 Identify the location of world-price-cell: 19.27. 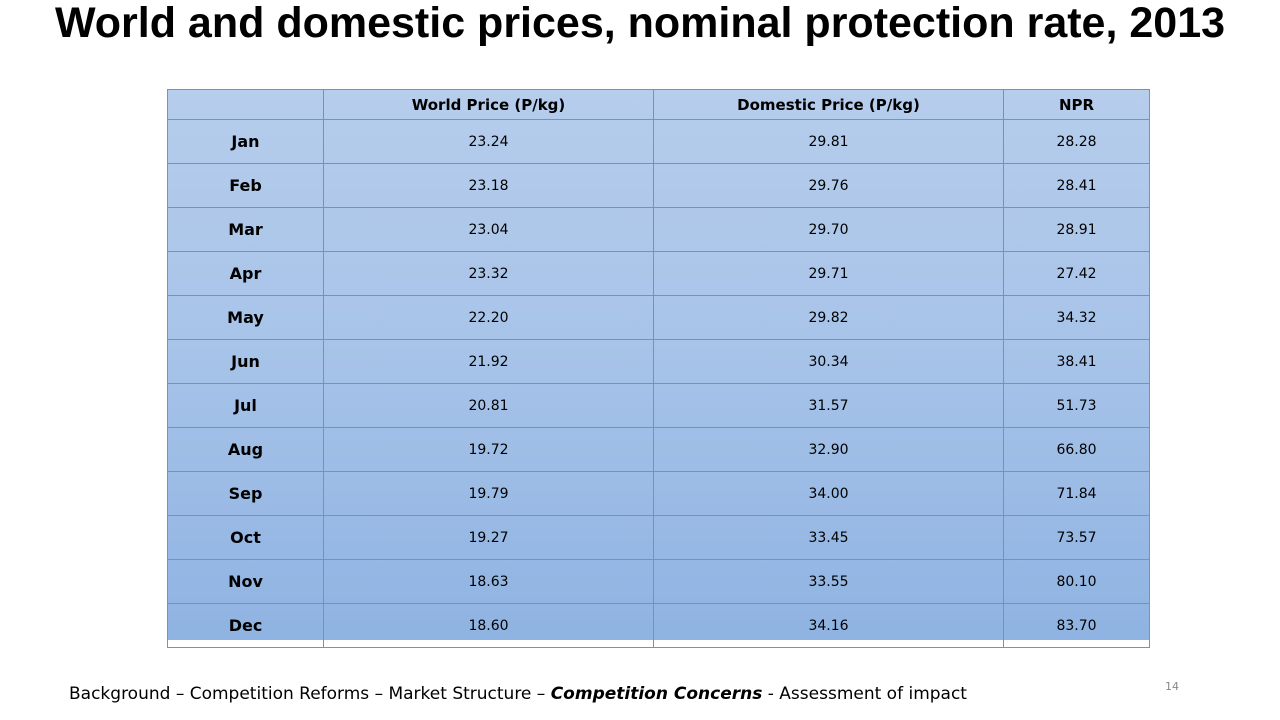
(488, 537).